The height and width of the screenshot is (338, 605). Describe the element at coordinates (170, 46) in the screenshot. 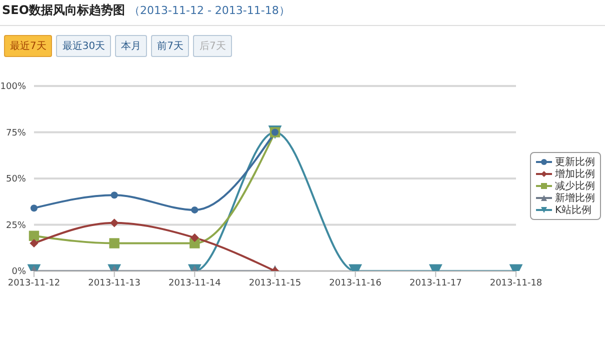

I see `text: 前7天` at that location.